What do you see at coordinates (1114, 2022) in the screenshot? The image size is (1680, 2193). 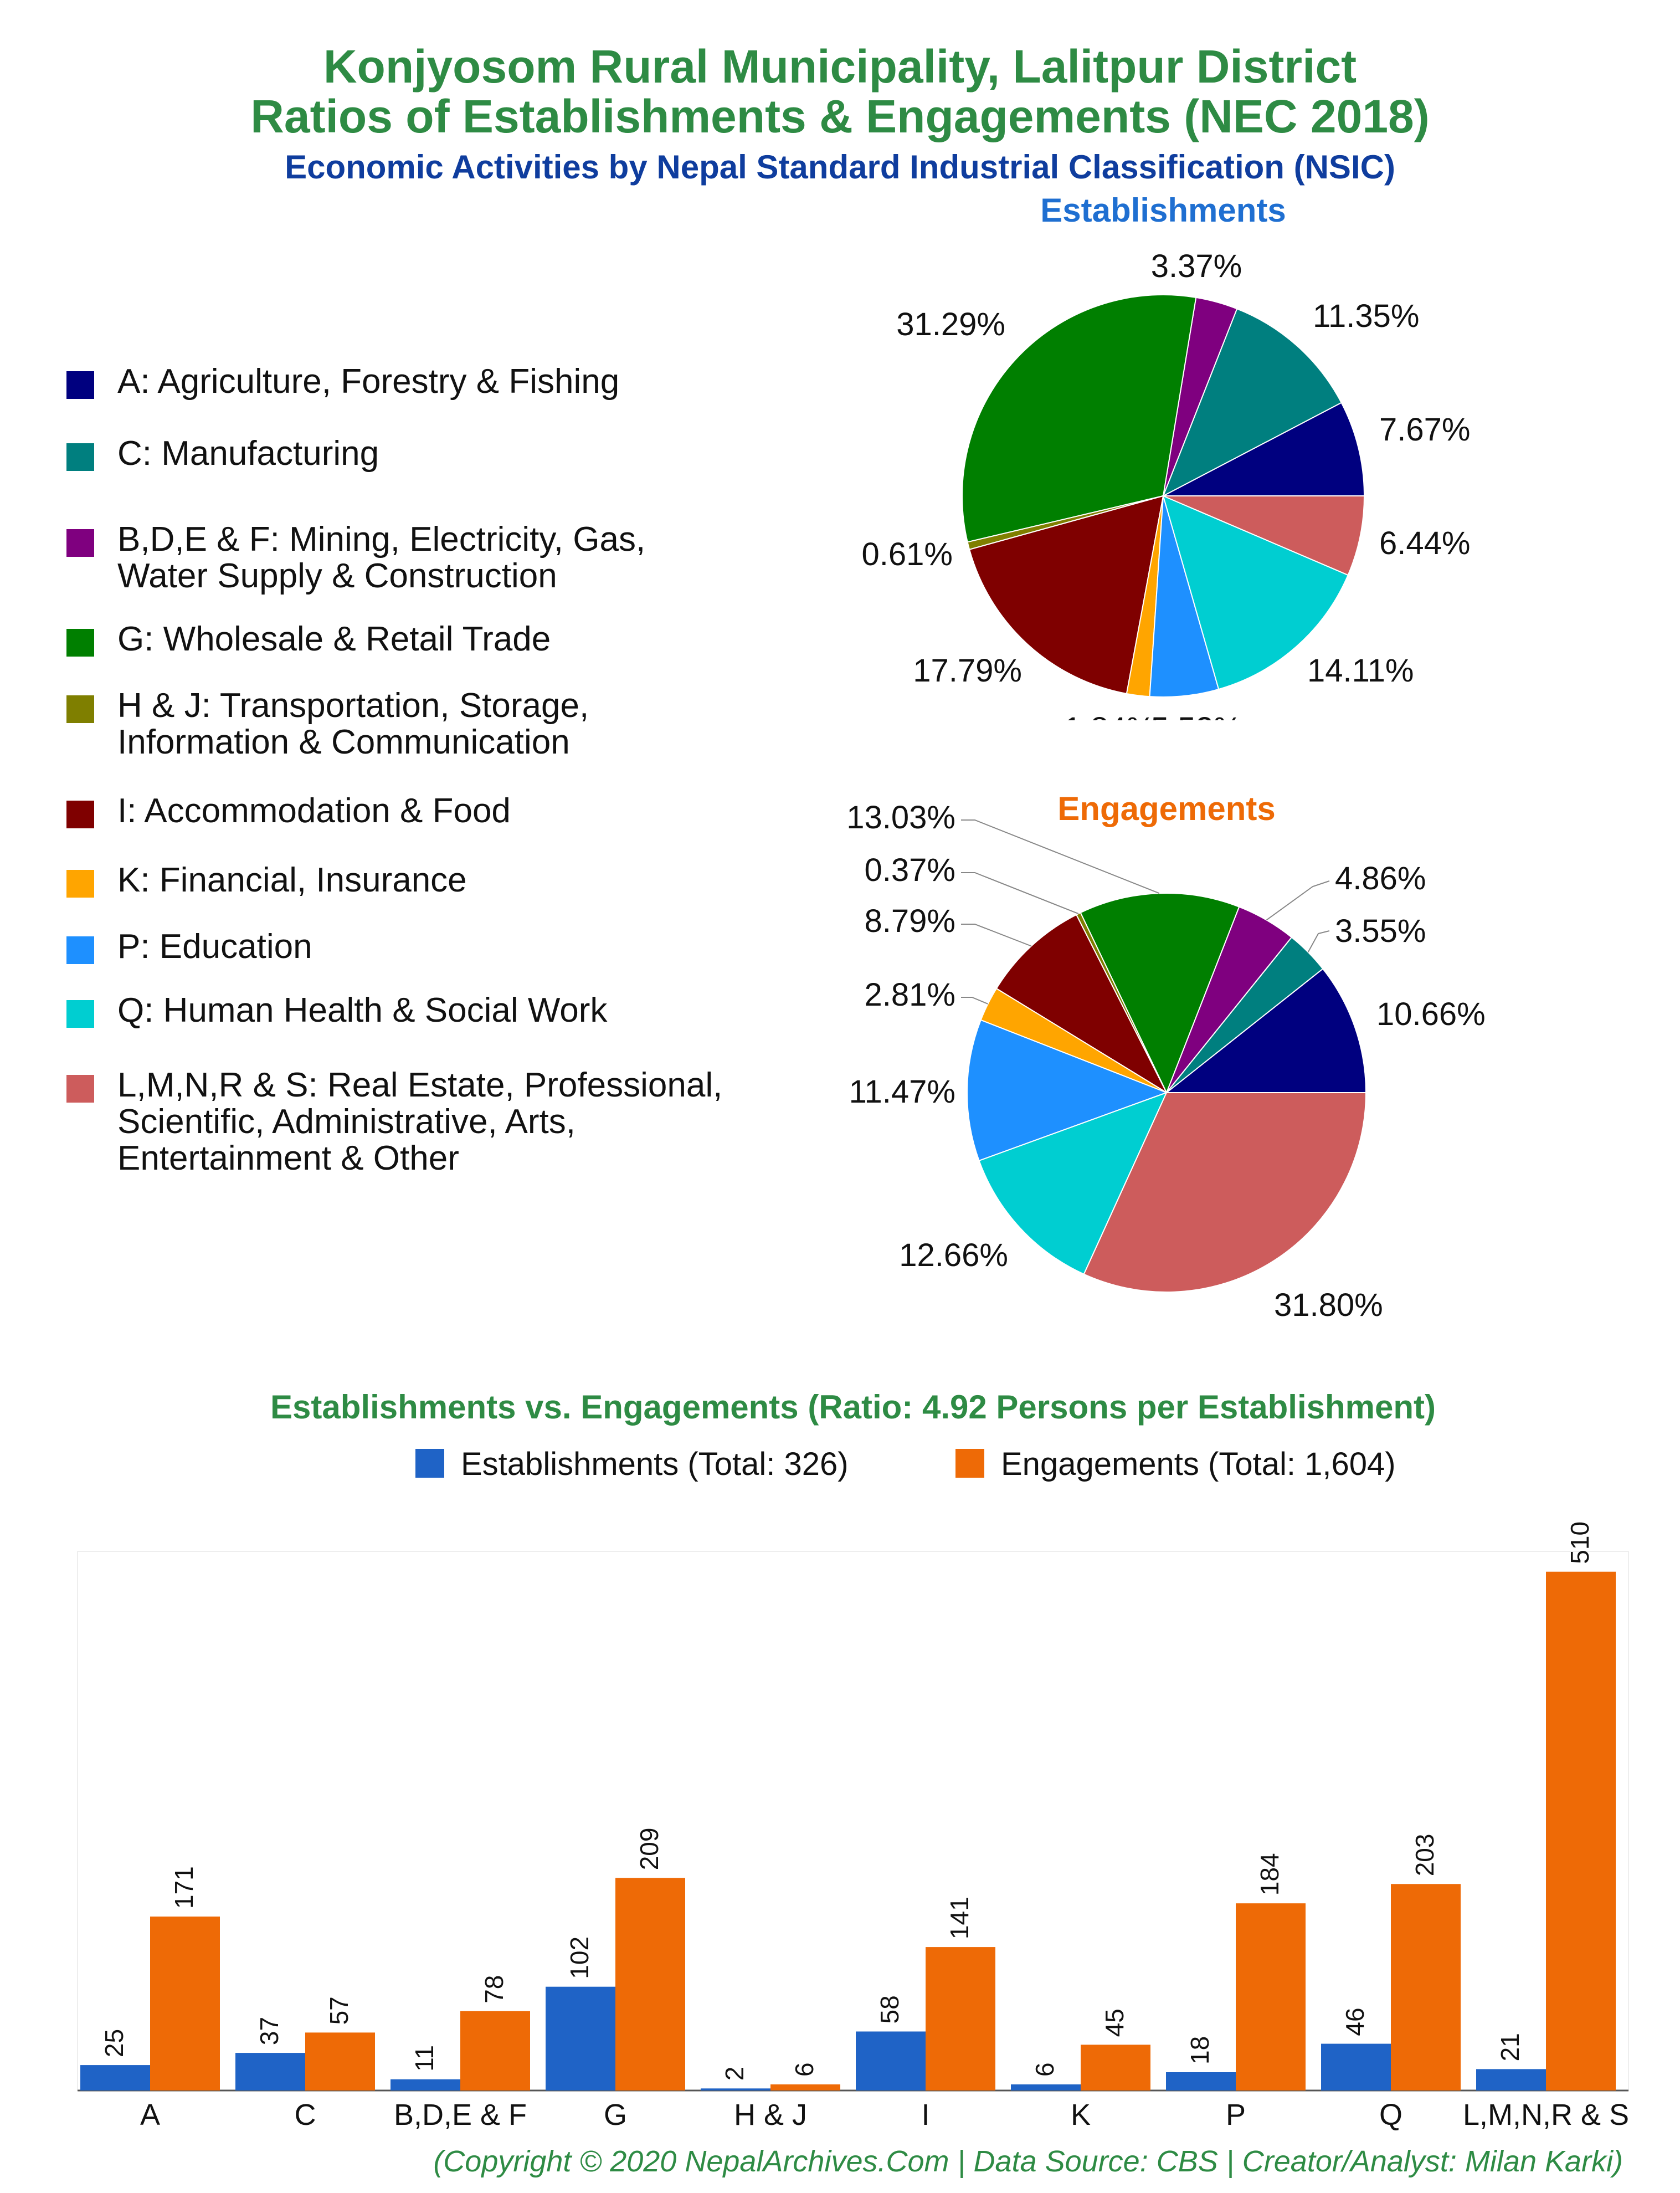 I see `bar-value-label: 45` at bounding box center [1114, 2022].